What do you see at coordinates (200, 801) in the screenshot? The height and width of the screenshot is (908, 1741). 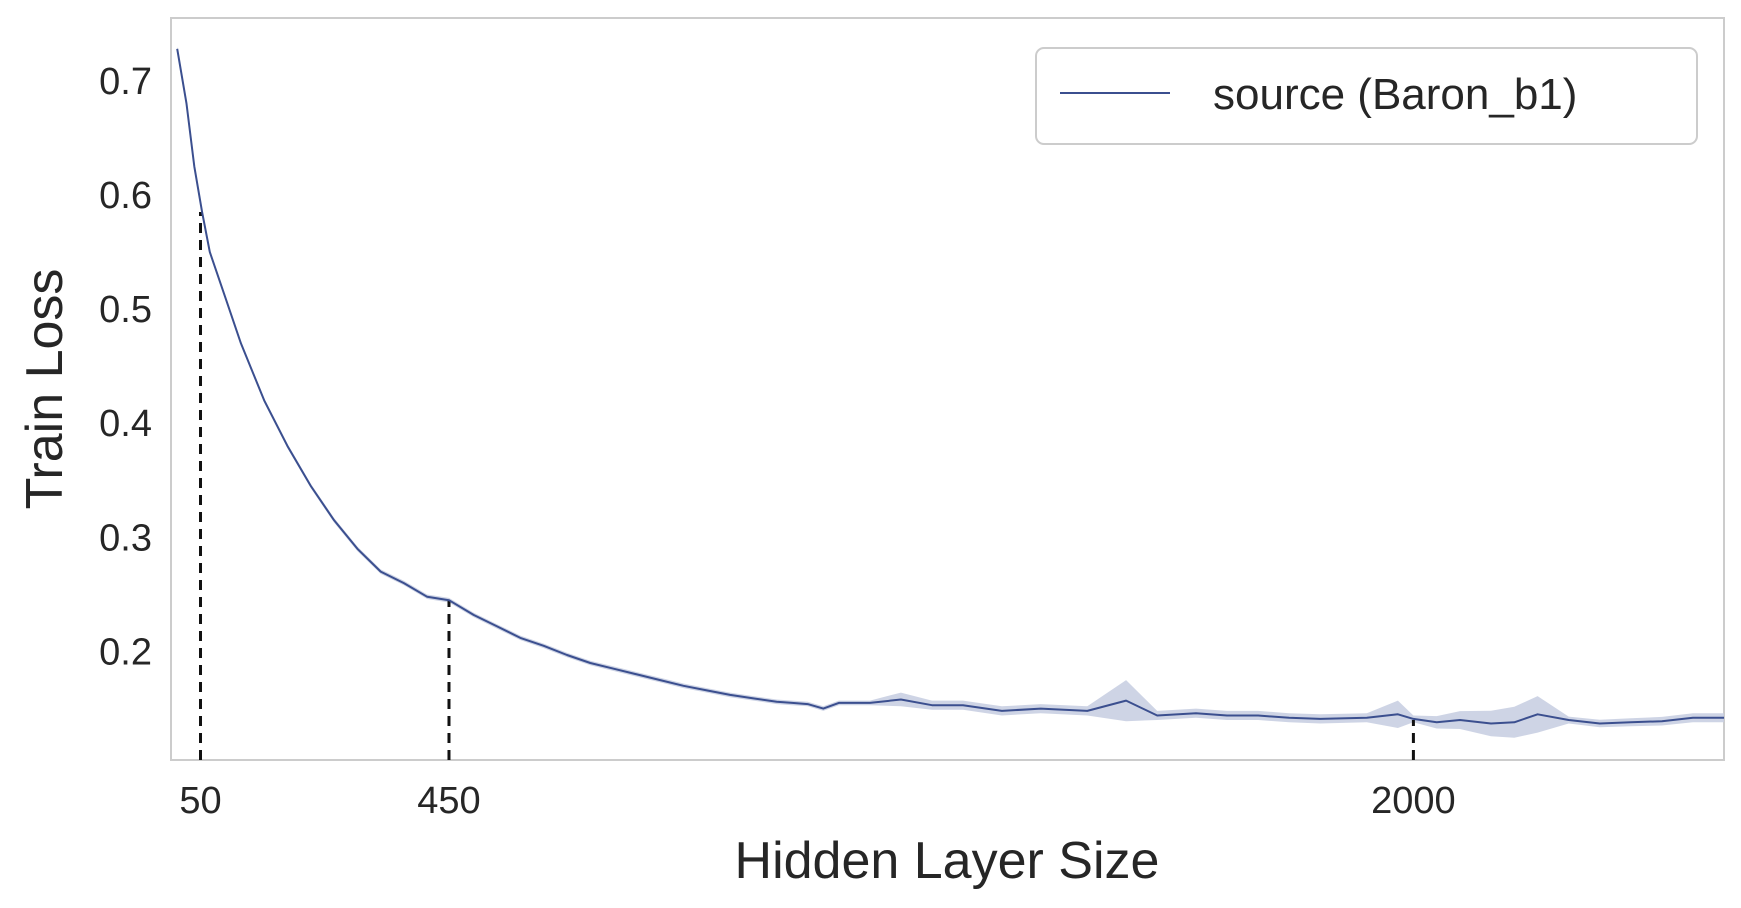 I see `x-tick-label: 50` at bounding box center [200, 801].